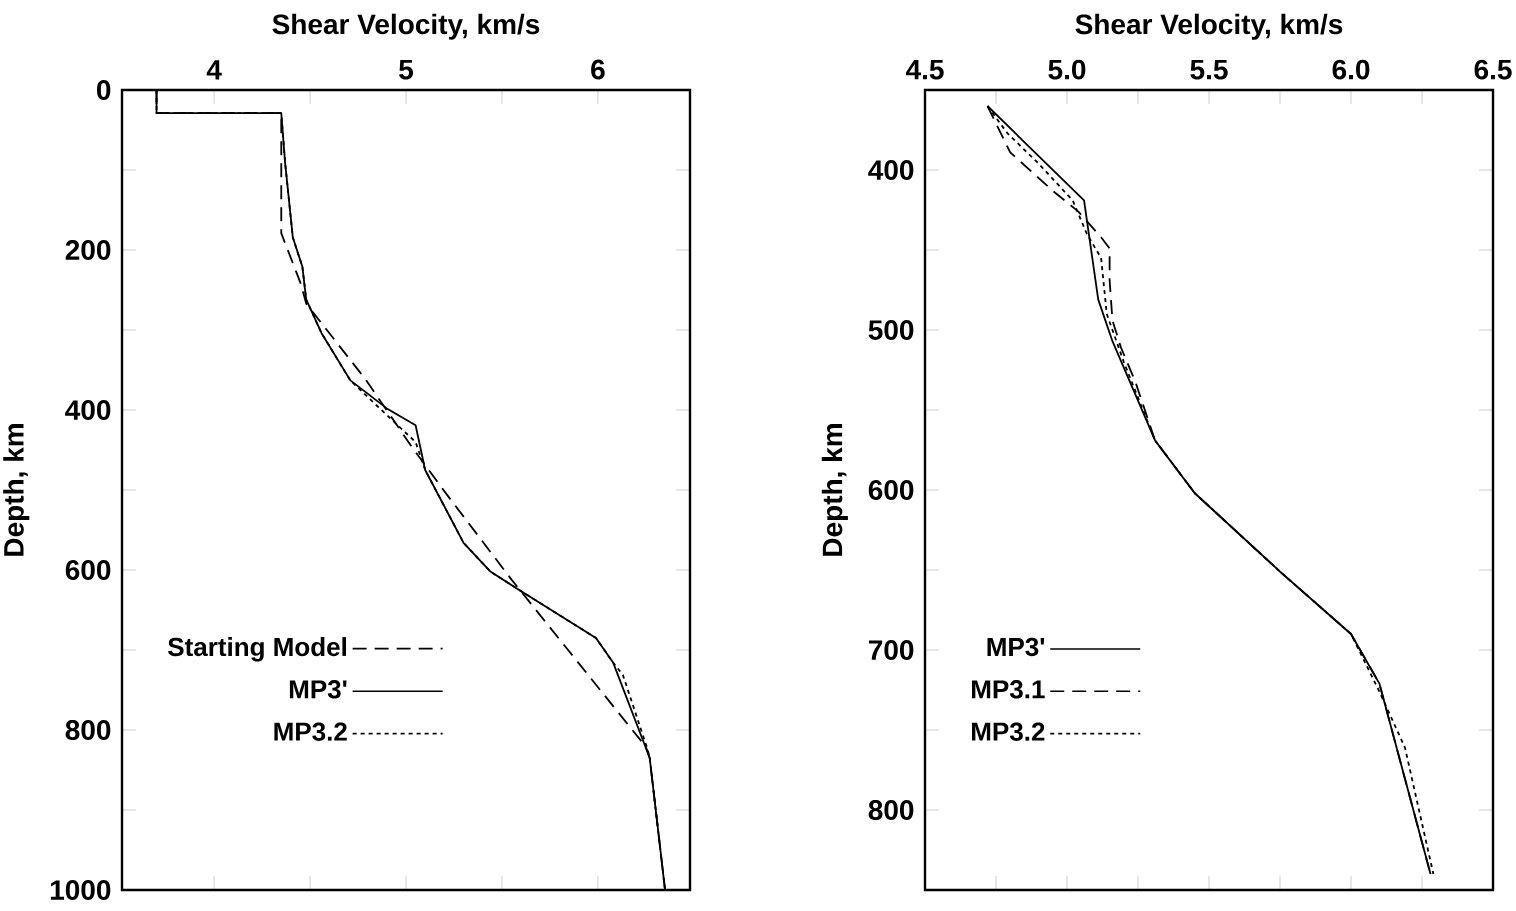  What do you see at coordinates (598, 69) in the screenshot?
I see `x-tick-label: 6` at bounding box center [598, 69].